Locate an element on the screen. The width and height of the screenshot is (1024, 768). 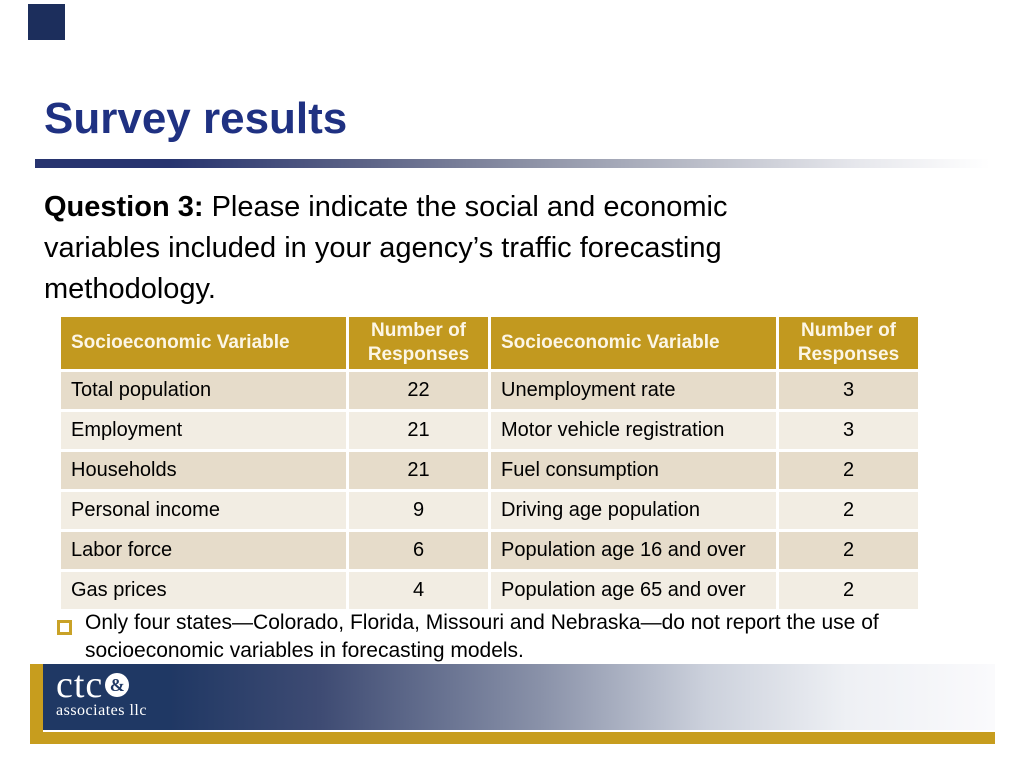
question-line-3: methodology. is located at coordinates (130, 289).